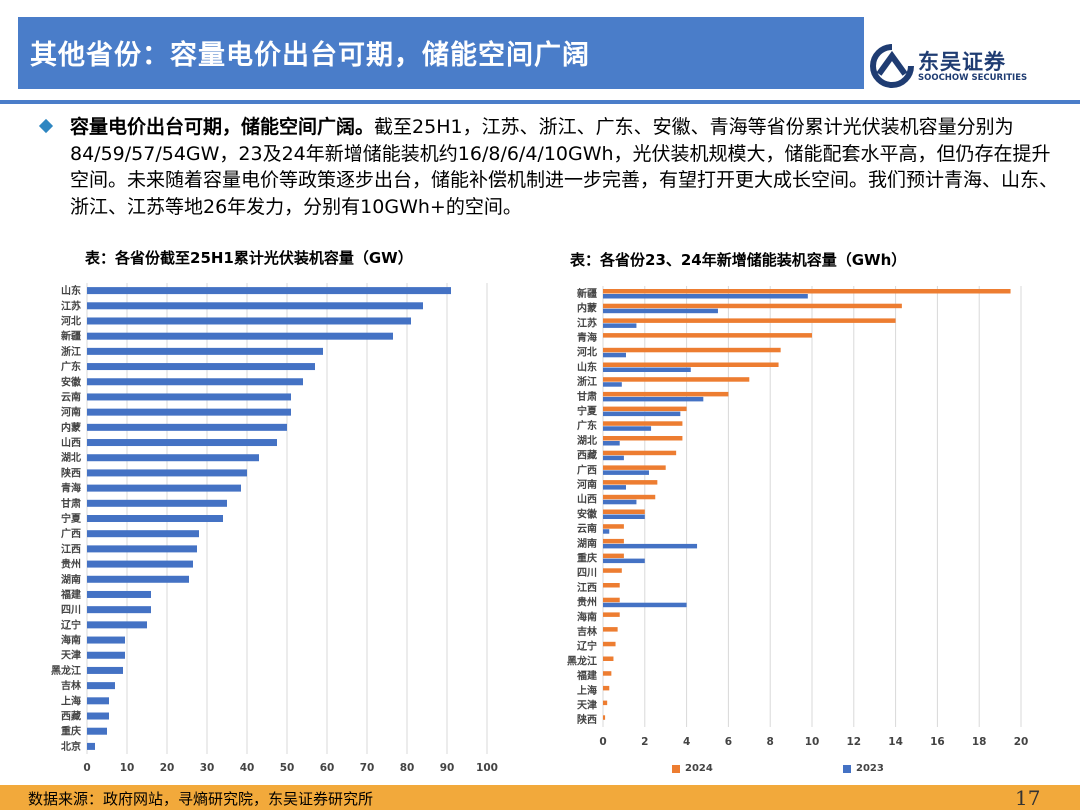 The width and height of the screenshot is (1080, 810). Describe the element at coordinates (247, 768) in the screenshot. I see `x-tick-label: 40` at that location.